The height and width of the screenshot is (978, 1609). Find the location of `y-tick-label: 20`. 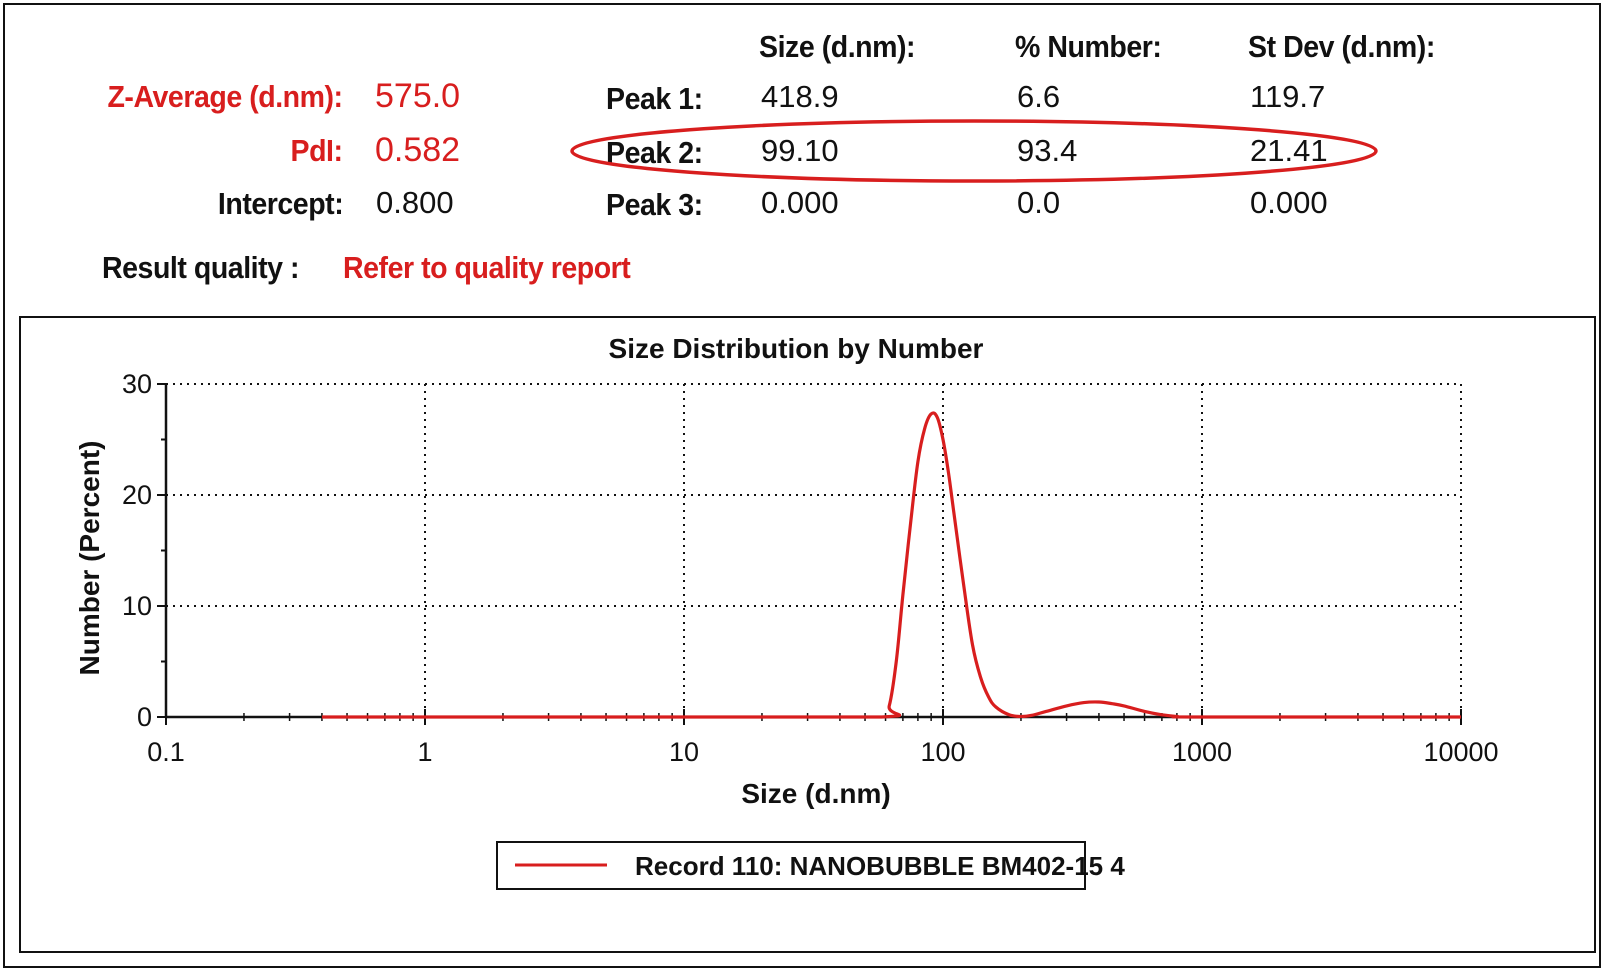

y-tick-label: 20 is located at coordinates (137, 495).